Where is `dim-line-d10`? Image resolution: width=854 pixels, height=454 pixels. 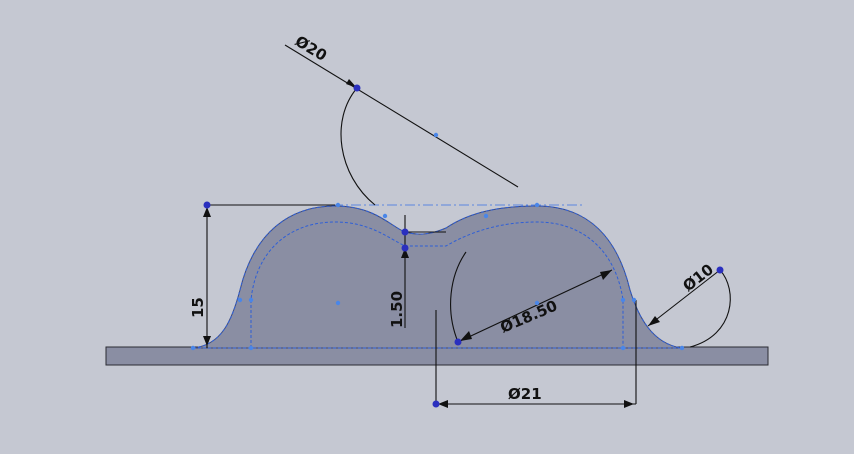 dim-line-d10 is located at coordinates (684, 298).